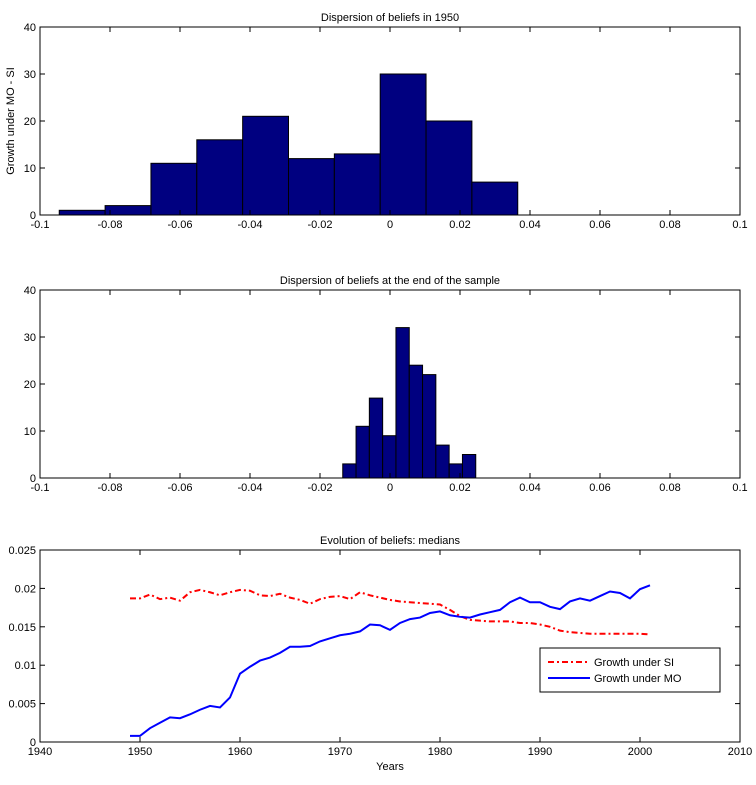 The image size is (756, 785). Describe the element at coordinates (390, 541) in the screenshot. I see `chart-title: Evolution of beliefs: medians` at that location.